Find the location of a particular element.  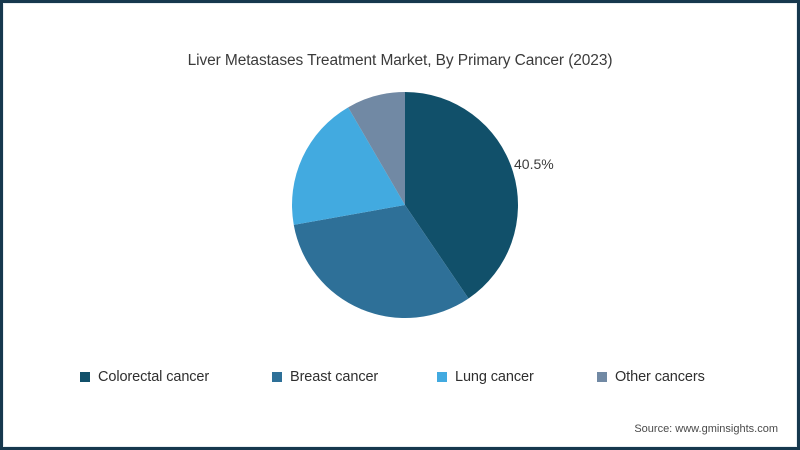

source-note: Source: www.gminsights.com is located at coordinates (706, 429).